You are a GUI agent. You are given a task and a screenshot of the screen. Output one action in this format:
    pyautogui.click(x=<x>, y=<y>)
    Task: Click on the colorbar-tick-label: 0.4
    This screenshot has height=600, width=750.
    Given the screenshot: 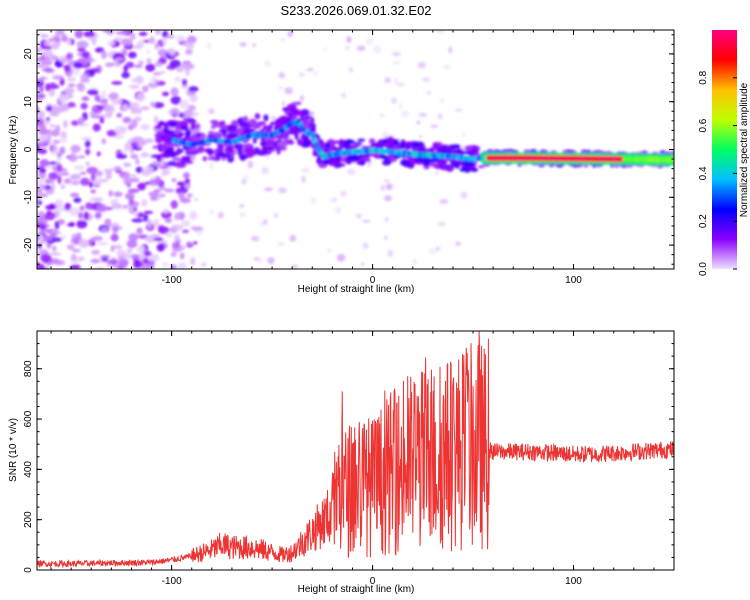 What is the action you would take?
    pyautogui.click(x=703, y=173)
    